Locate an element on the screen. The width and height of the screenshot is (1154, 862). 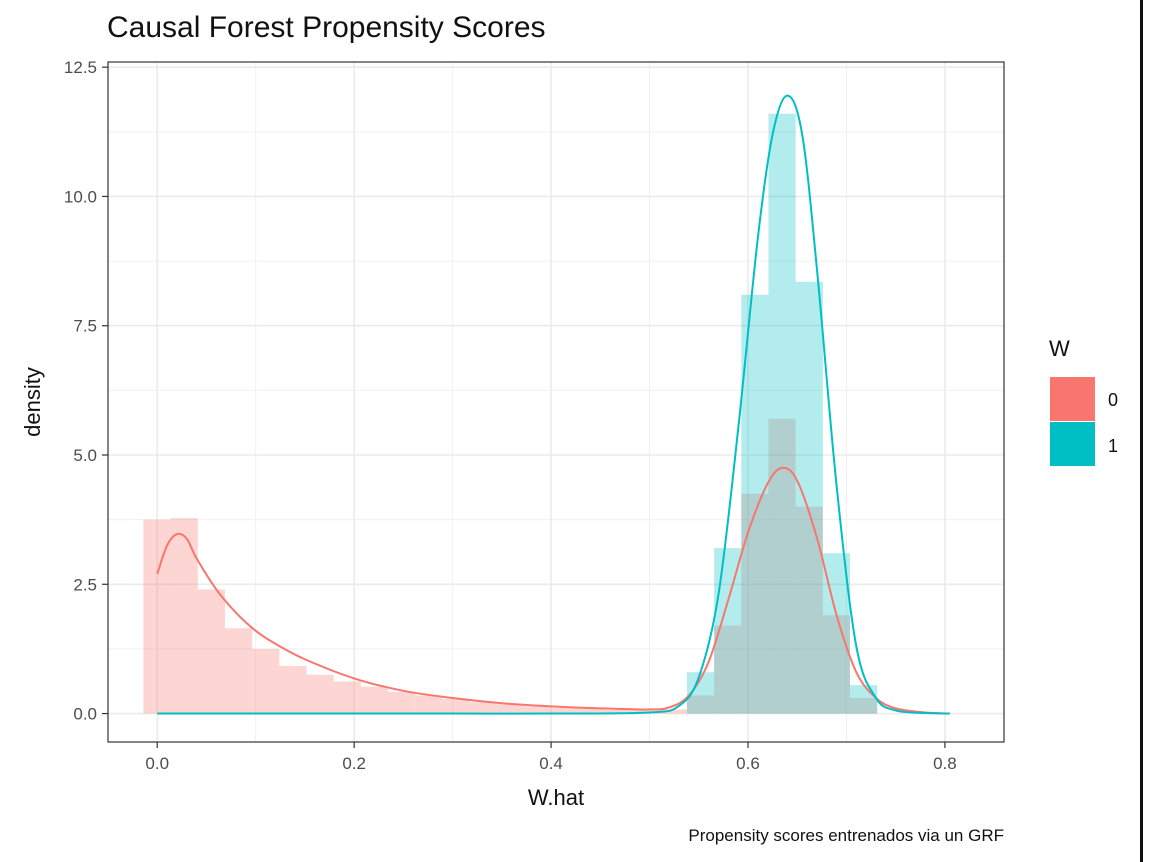
y-tick-label: 10.0 is located at coordinates (80, 196).